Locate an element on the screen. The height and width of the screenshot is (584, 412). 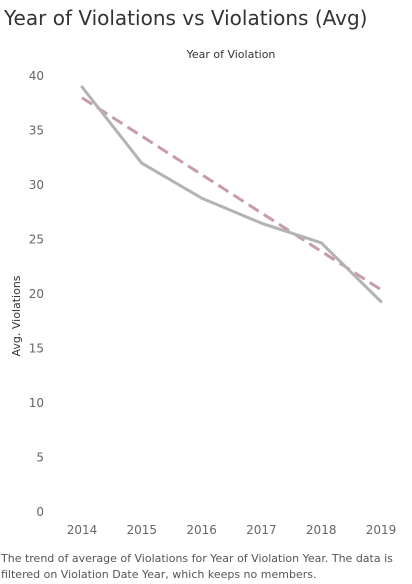
x-axis-ticks: 2014 2015 2016 2017 2018 2019 is located at coordinates (232, 530).